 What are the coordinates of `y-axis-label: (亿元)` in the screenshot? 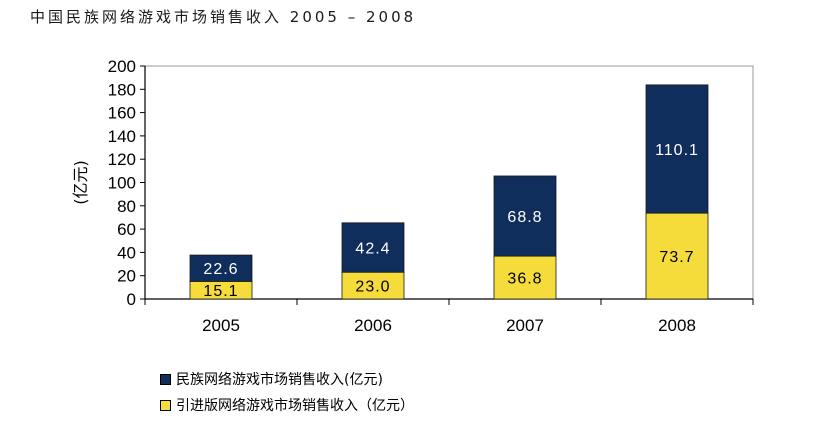 It's located at (80, 182).